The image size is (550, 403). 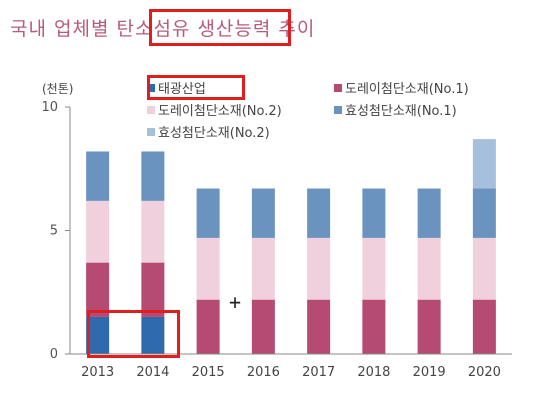 I want to click on bar-segment-2018-도레이첨단소재(No.2), so click(x=374, y=268).